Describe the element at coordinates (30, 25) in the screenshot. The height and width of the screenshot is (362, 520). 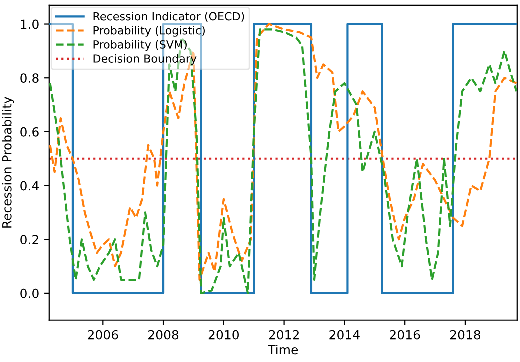
I see `y-tick-label: 1.0` at that location.